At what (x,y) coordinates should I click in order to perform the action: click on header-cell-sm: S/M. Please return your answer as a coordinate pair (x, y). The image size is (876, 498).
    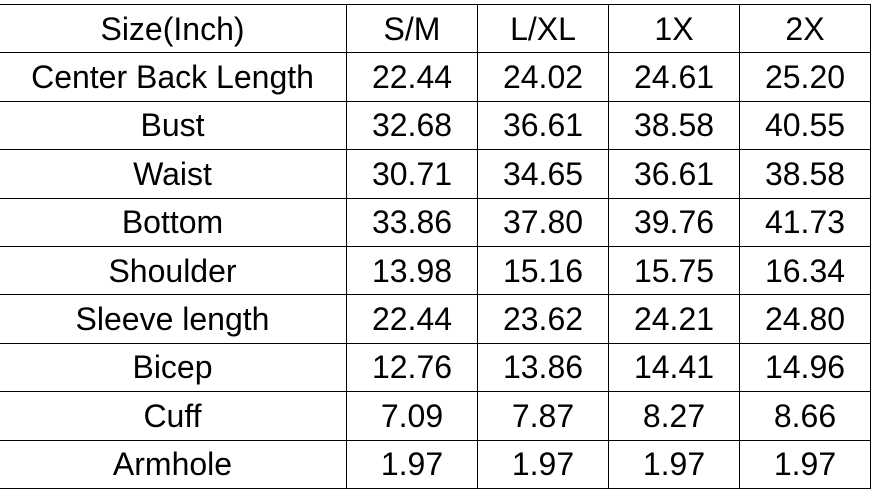
    Looking at the image, I should click on (412, 28).